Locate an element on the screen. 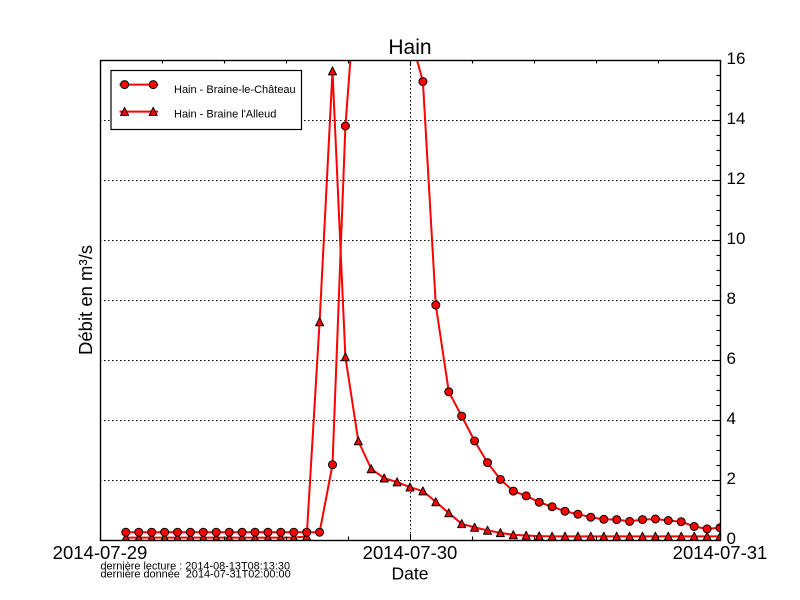 The image size is (800, 600). svg-text: 8 is located at coordinates (731, 298).